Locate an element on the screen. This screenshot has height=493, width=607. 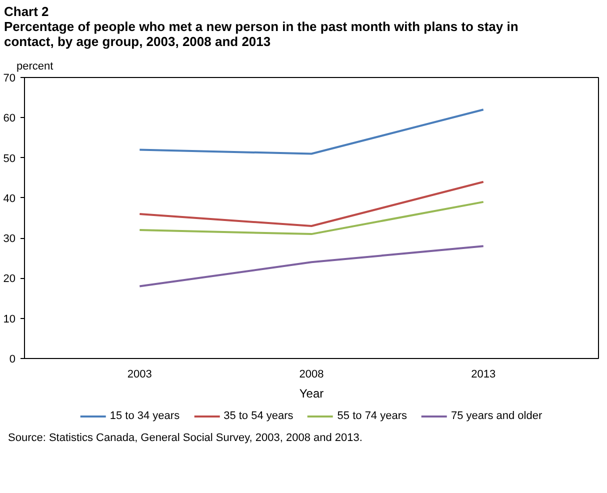
legend-label: 55 to 74 years is located at coordinates (372, 416).